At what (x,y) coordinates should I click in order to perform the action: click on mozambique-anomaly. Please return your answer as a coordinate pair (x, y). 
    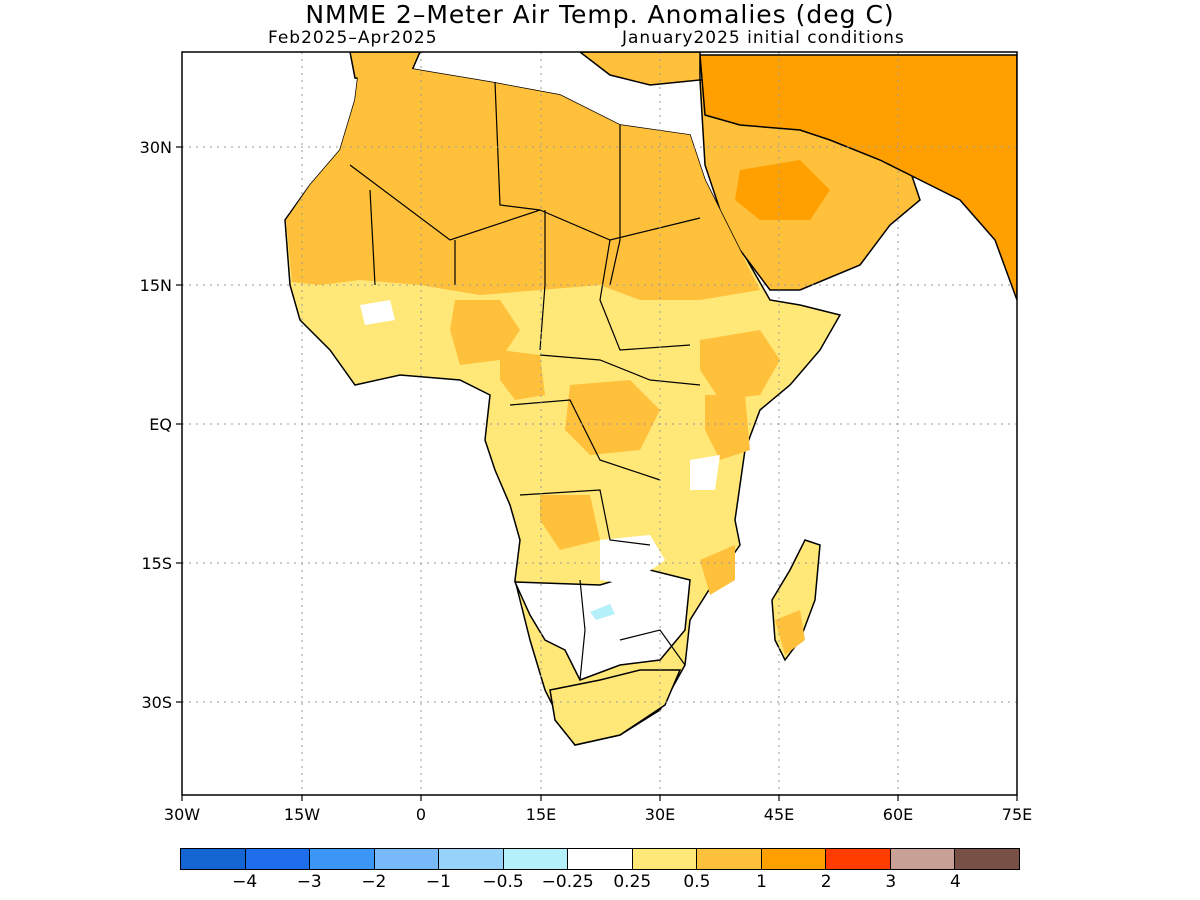
    Looking at the image, I should click on (717, 570).